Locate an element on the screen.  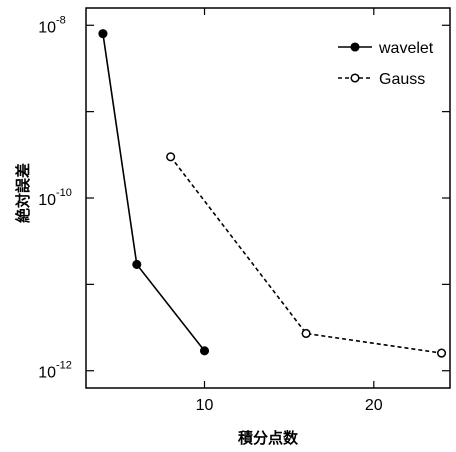
x-tick-label: 10 is located at coordinates (205, 405).